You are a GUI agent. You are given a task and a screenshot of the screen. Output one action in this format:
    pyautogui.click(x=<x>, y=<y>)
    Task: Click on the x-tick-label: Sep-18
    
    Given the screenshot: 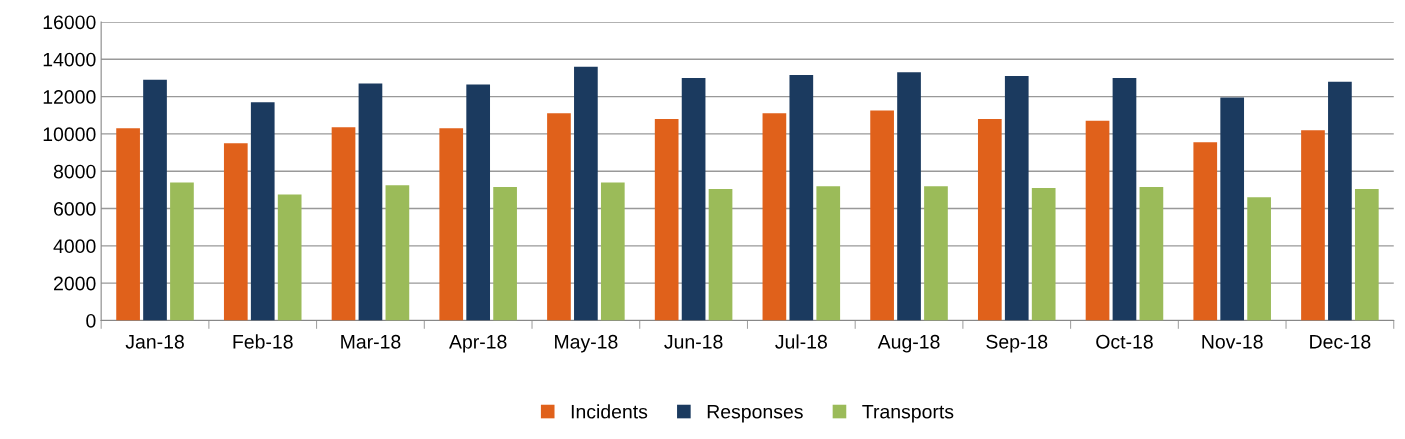 What is the action you would take?
    pyautogui.click(x=1017, y=343)
    